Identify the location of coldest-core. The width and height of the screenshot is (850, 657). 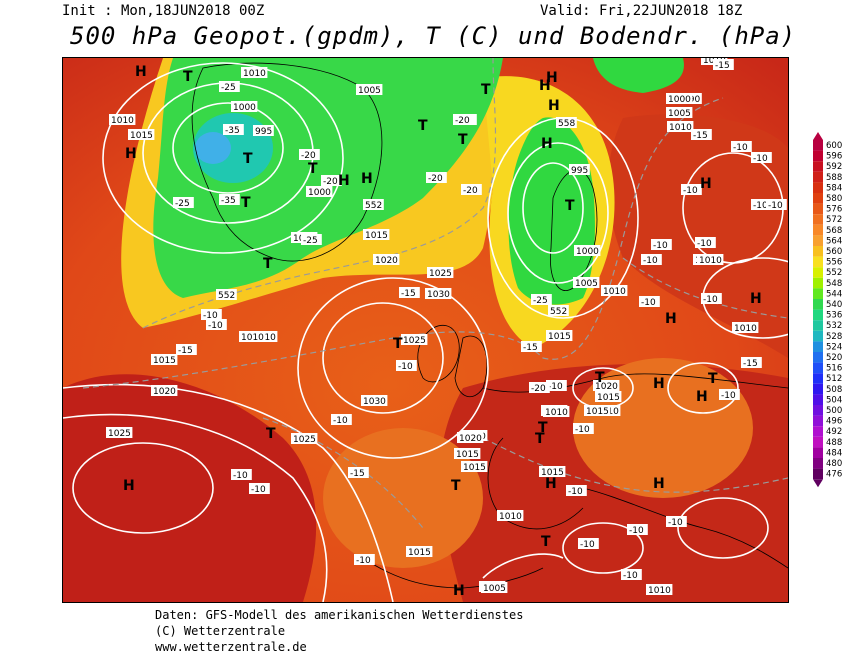
(213, 148).